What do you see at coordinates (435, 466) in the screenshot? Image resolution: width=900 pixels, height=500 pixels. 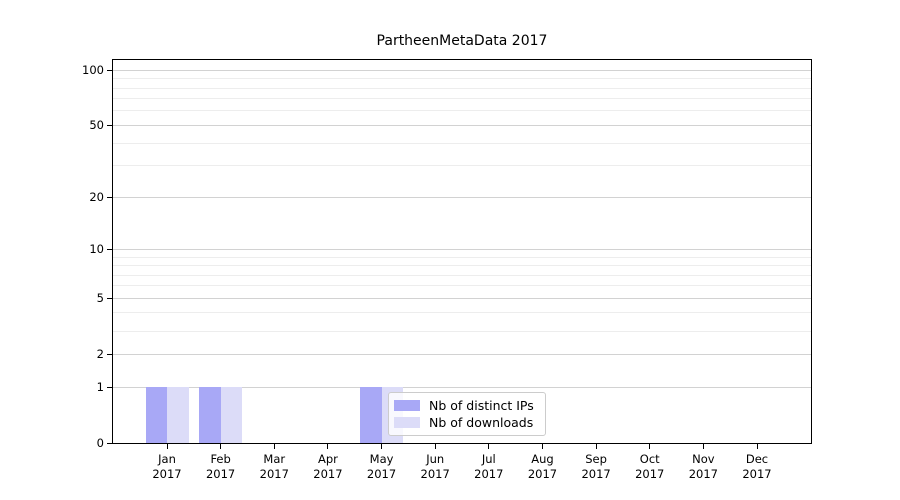 I see `x-tick-label: Jun 2017` at bounding box center [435, 466].